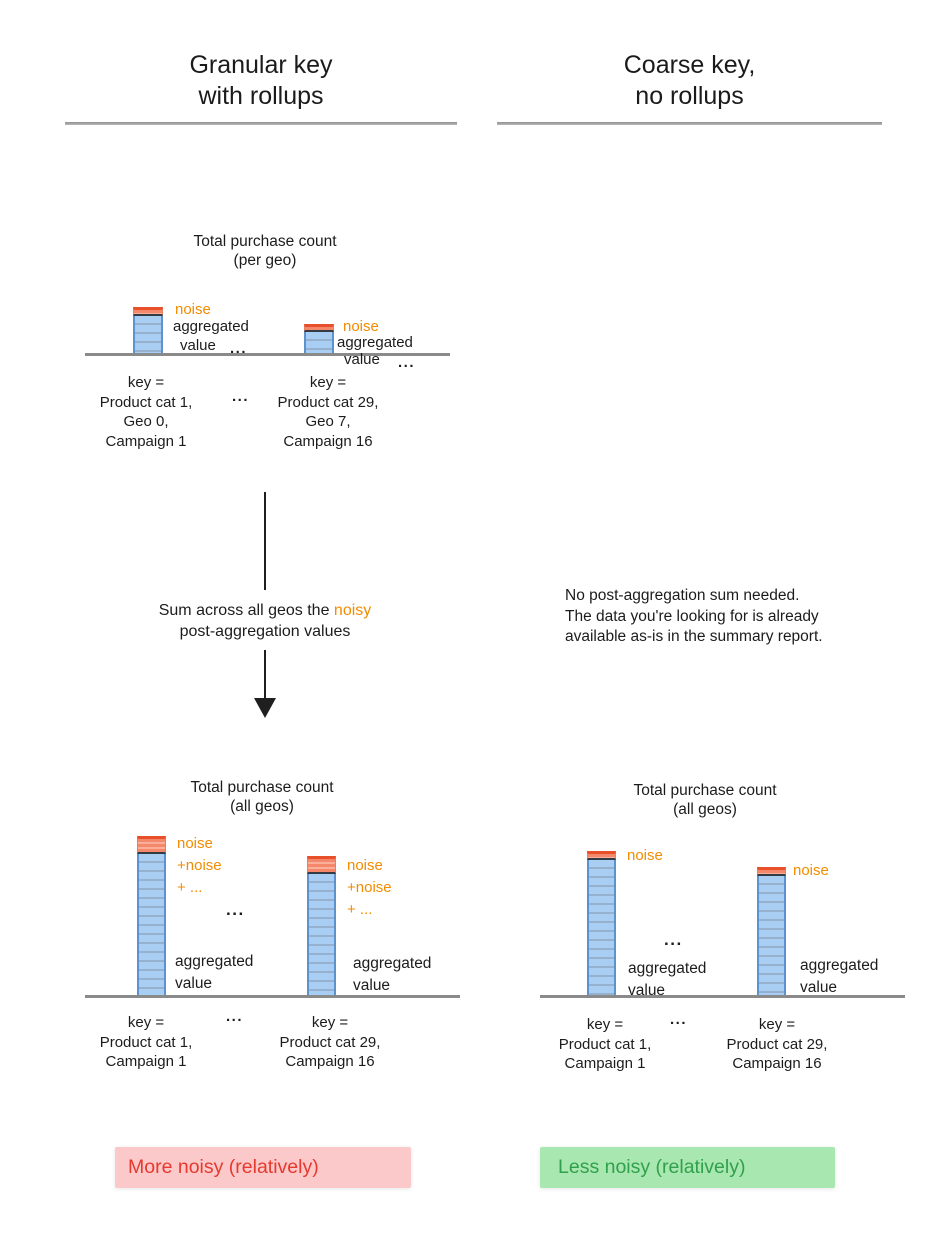  I want to click on note-line2: The data you're looking for is already, so click(692, 616).